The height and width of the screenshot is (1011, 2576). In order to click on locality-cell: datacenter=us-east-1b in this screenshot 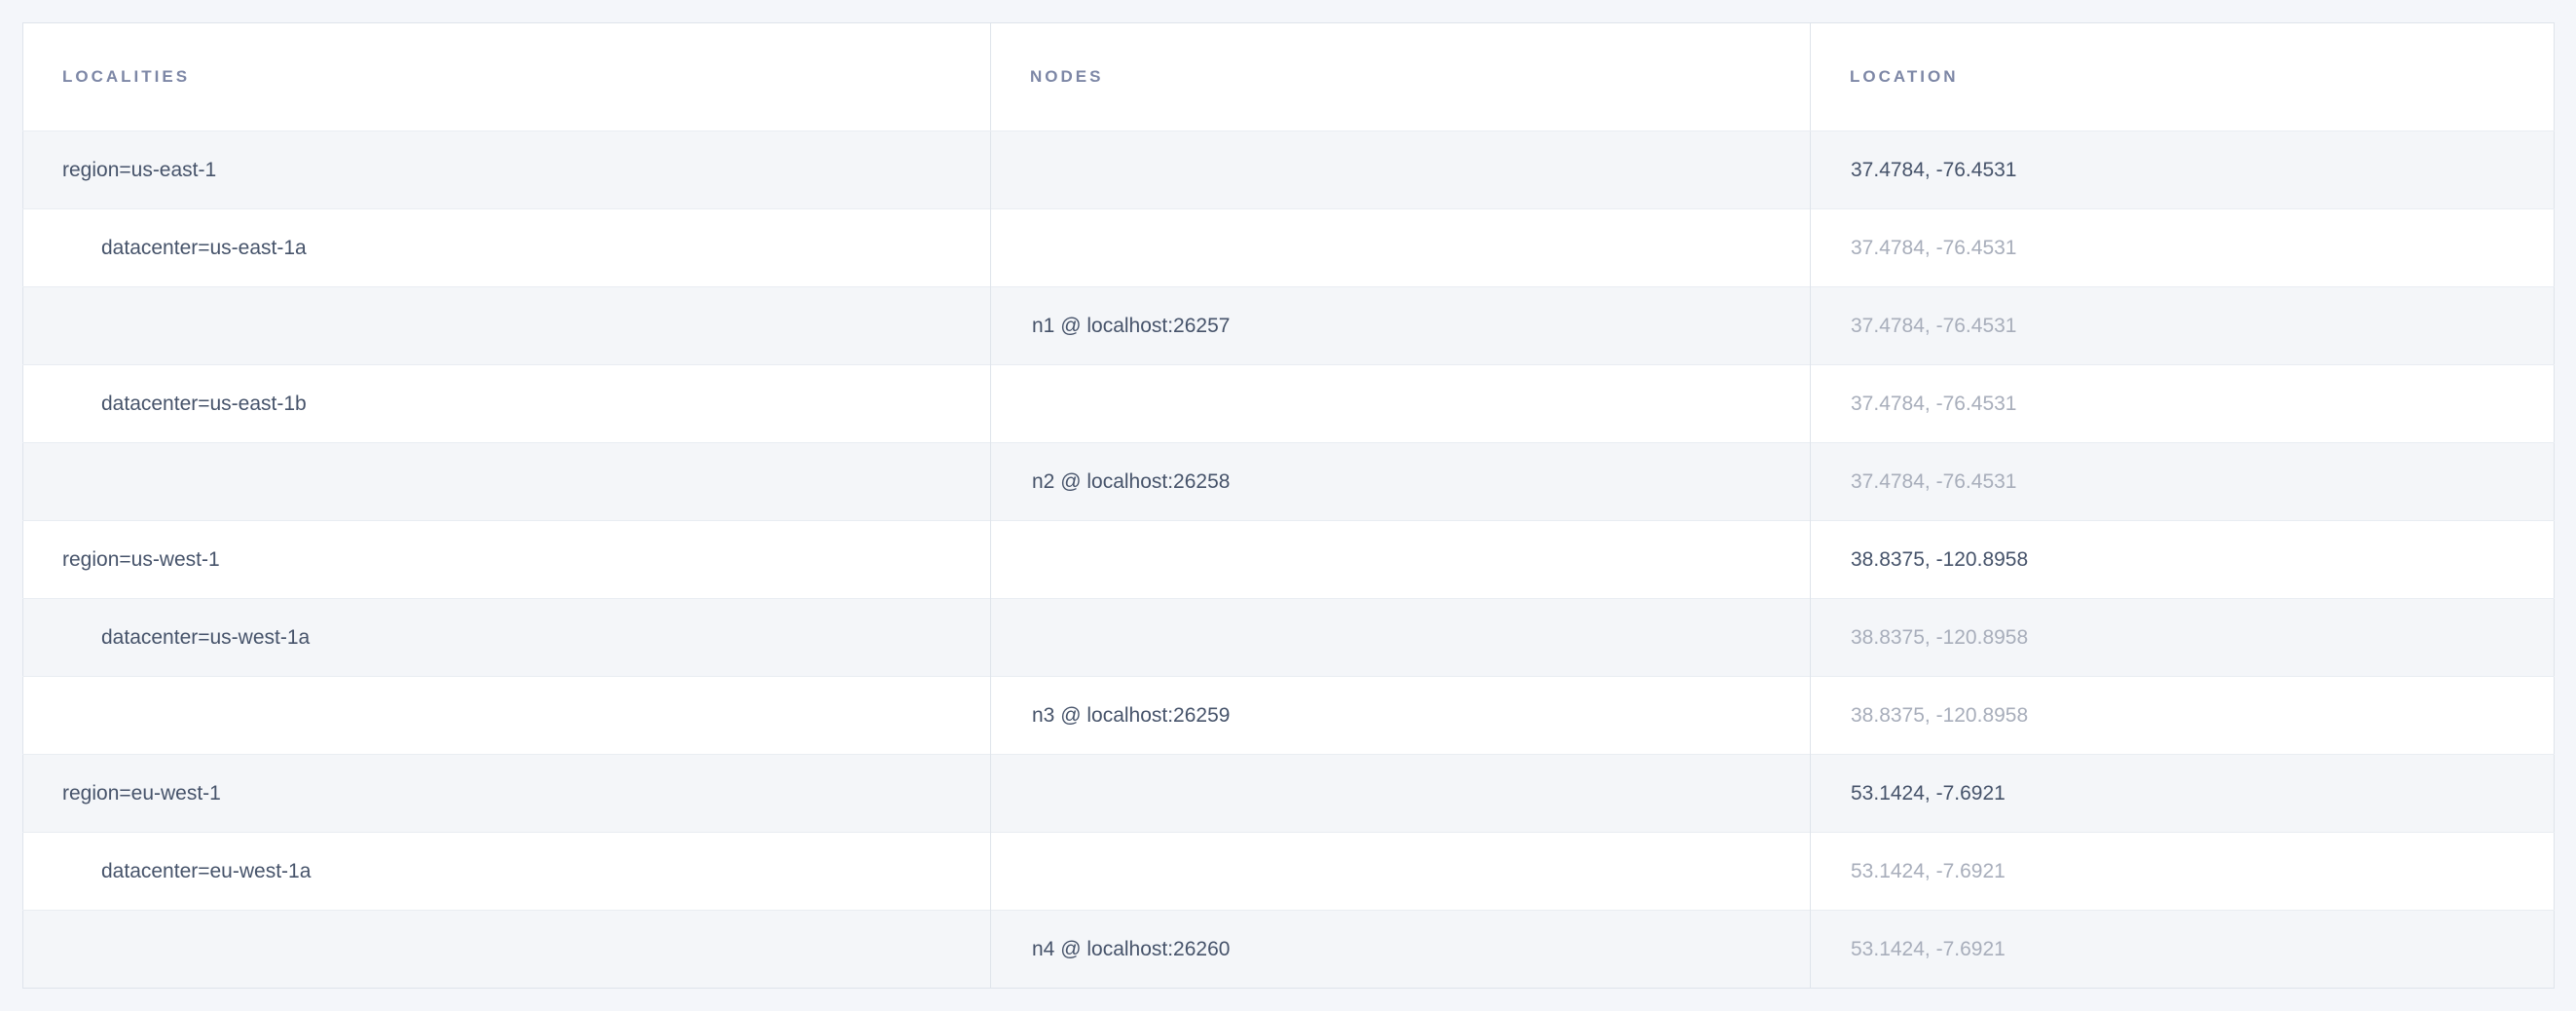, I will do `click(506, 403)`.